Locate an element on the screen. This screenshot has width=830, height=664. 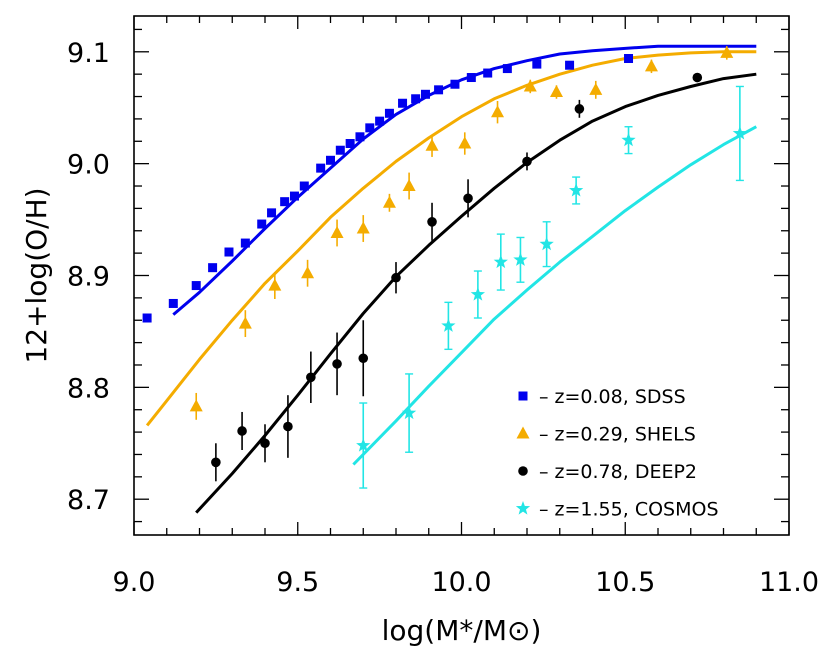
legend-marker-circle is located at coordinates (523, 471).